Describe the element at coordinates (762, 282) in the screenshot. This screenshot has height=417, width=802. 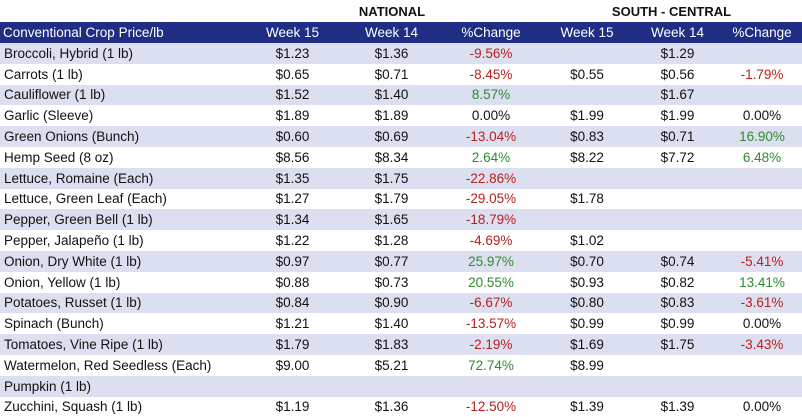
I see `sc-change-cell: 13.41%` at that location.